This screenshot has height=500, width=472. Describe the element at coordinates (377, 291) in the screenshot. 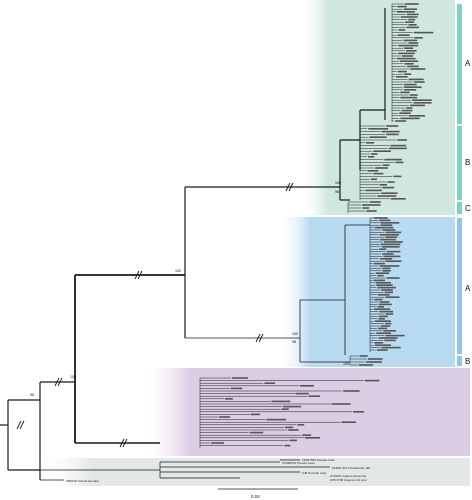

I see `leaves-blue-clade` at that location.